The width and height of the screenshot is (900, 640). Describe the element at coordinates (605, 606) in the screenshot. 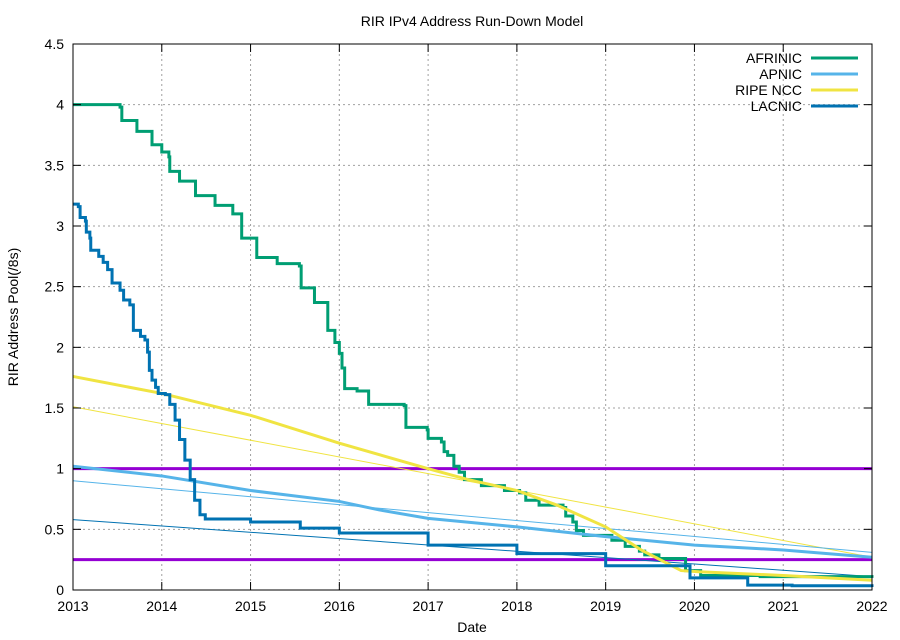

I see `x-tick-label: 2019` at that location.